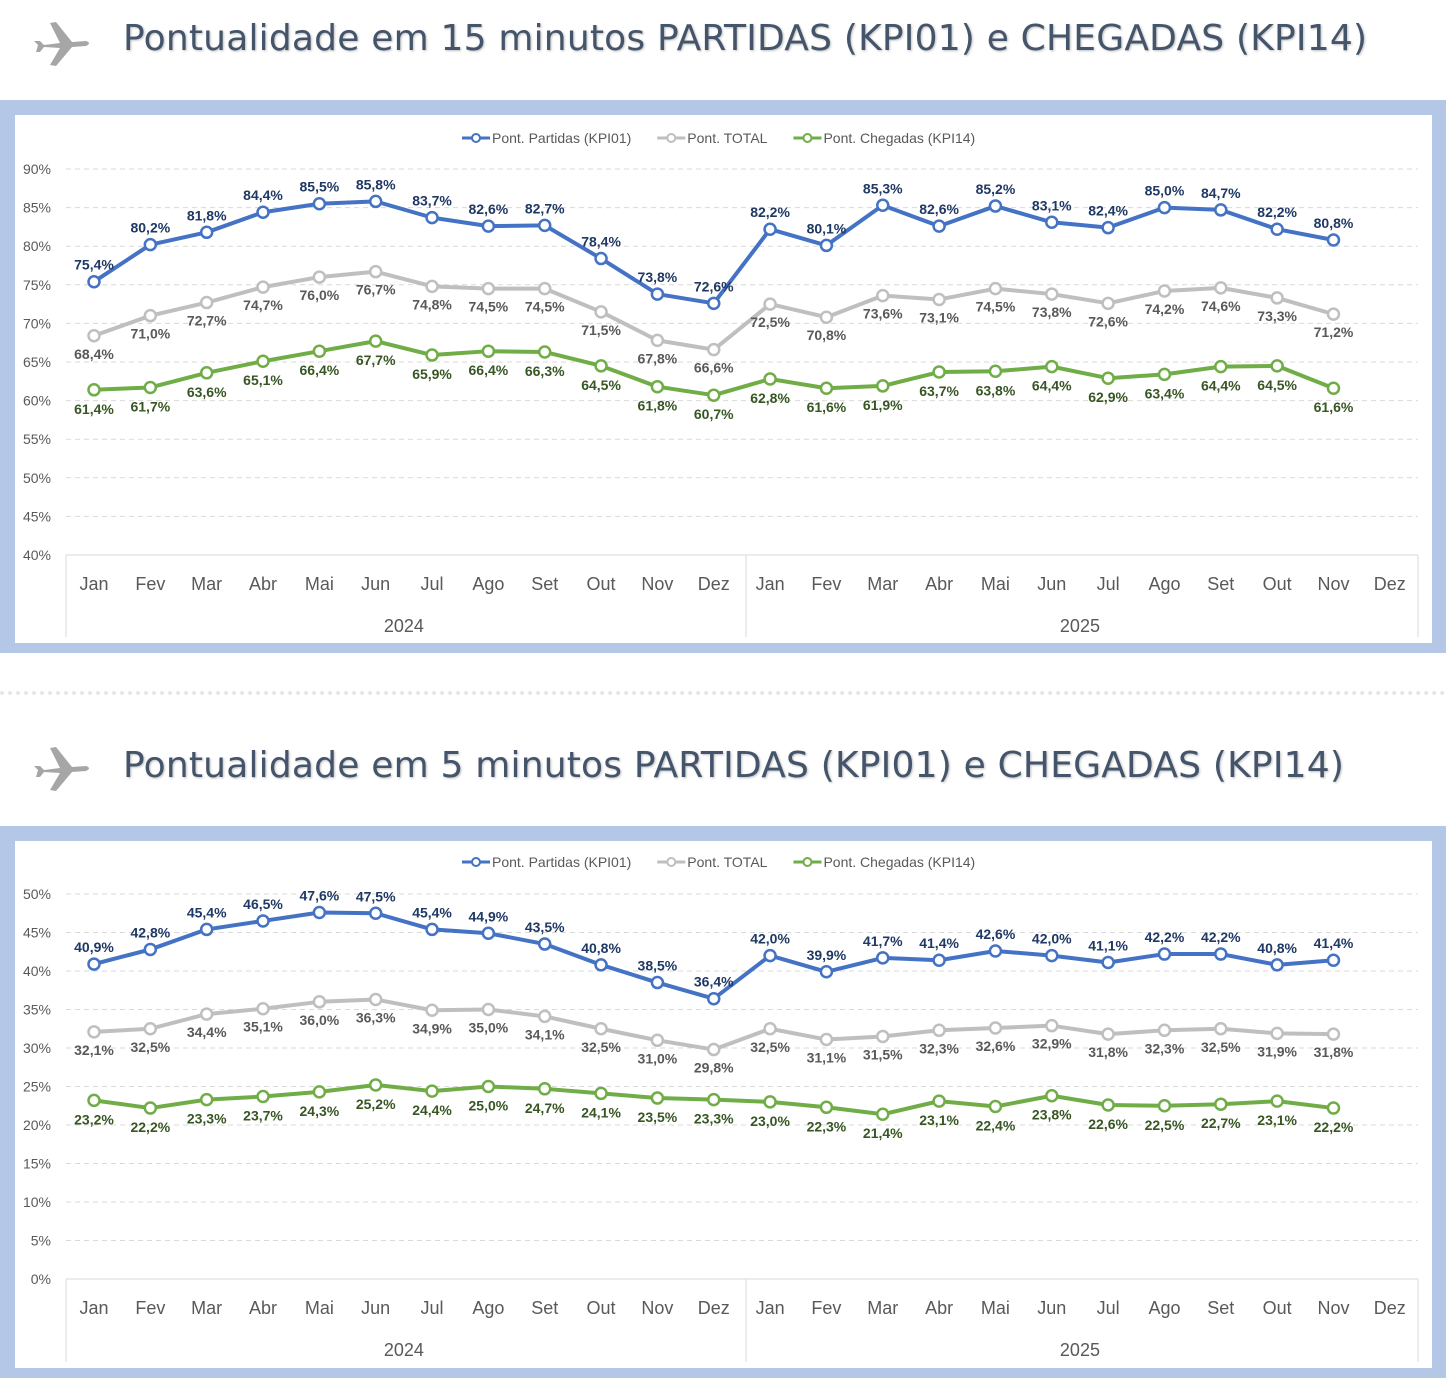 This screenshot has height=1396, width=1446. What do you see at coordinates (207, 912) in the screenshot?
I see `data-label-partidas: 45,4%` at bounding box center [207, 912].